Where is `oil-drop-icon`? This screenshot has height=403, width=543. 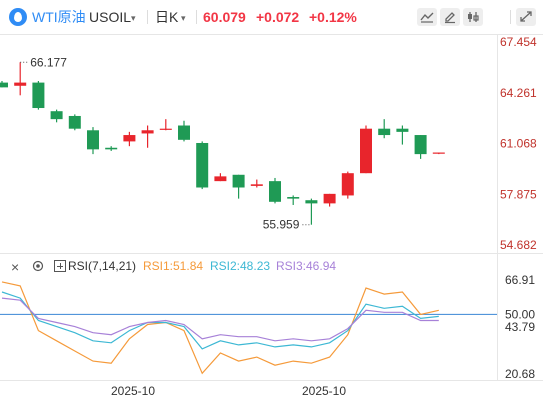
oil-drop-icon is located at coordinates (18, 17).